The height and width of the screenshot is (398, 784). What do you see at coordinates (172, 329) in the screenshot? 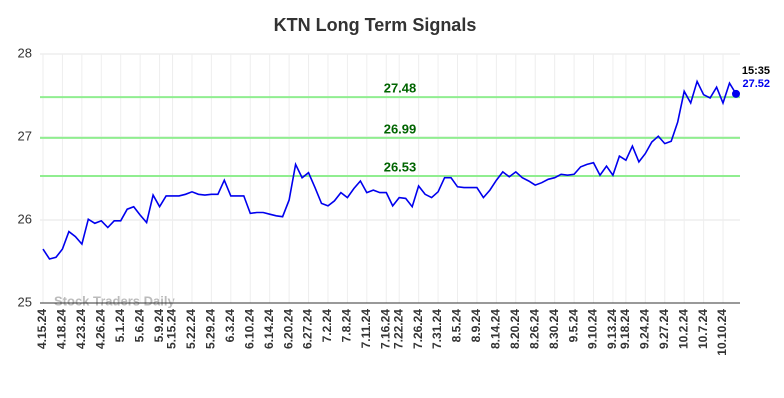
I see `x-tick-label: 5.15.24` at bounding box center [172, 329].